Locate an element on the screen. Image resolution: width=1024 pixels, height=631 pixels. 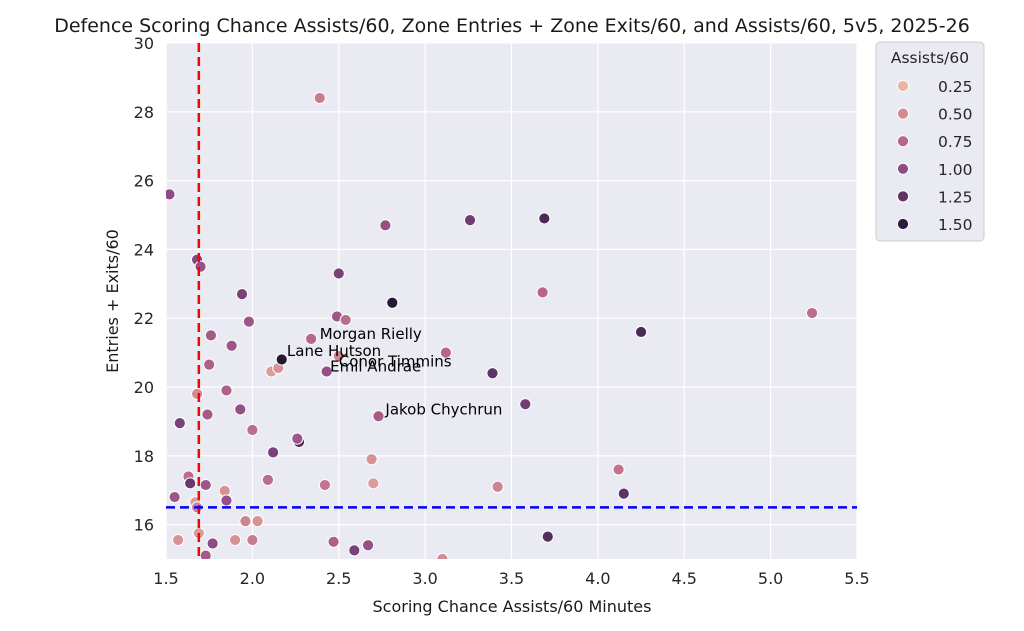
player-annotation: Conor Timmins is located at coordinates (395, 361).